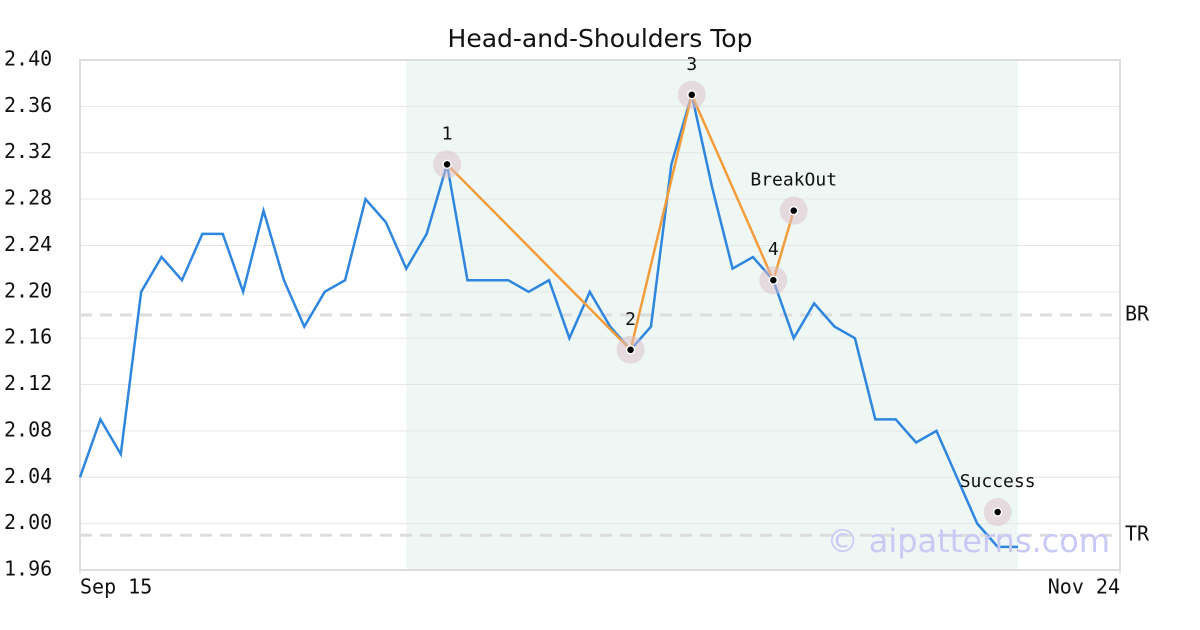  Describe the element at coordinates (28, 476) in the screenshot. I see `y-tick-label: 2.04` at that location.